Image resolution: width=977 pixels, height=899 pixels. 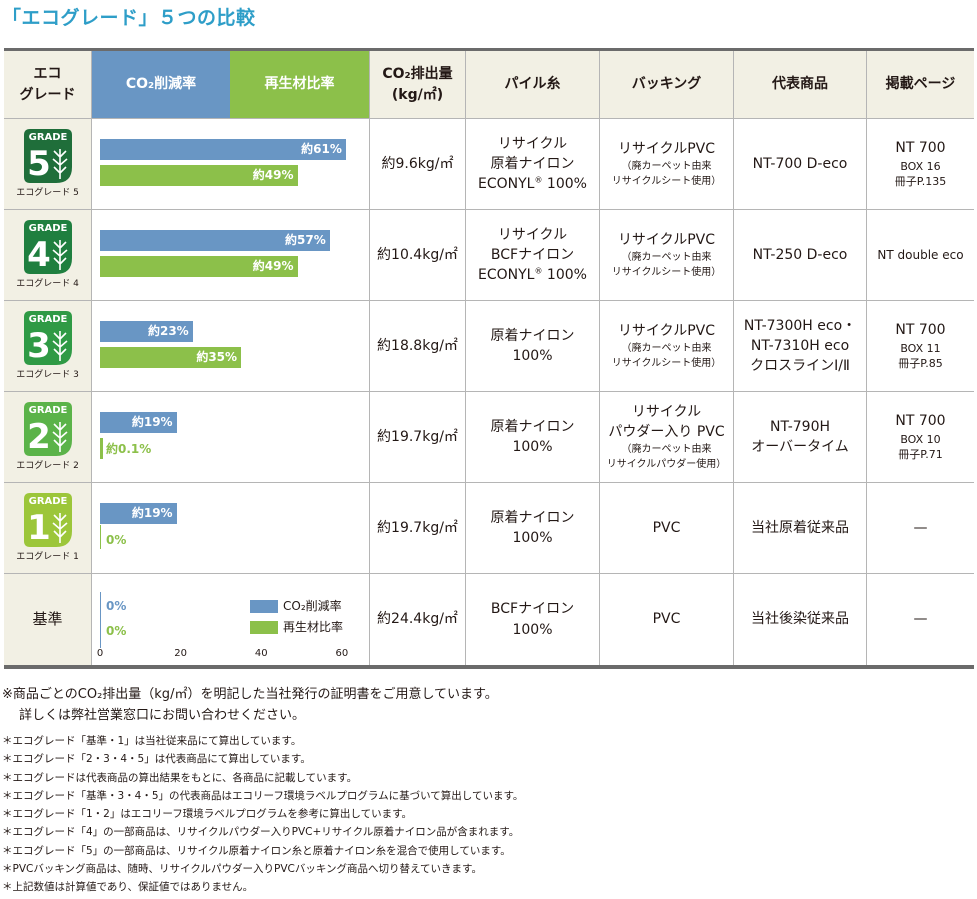 I want to click on recycled-bar, so click(x=101, y=448).